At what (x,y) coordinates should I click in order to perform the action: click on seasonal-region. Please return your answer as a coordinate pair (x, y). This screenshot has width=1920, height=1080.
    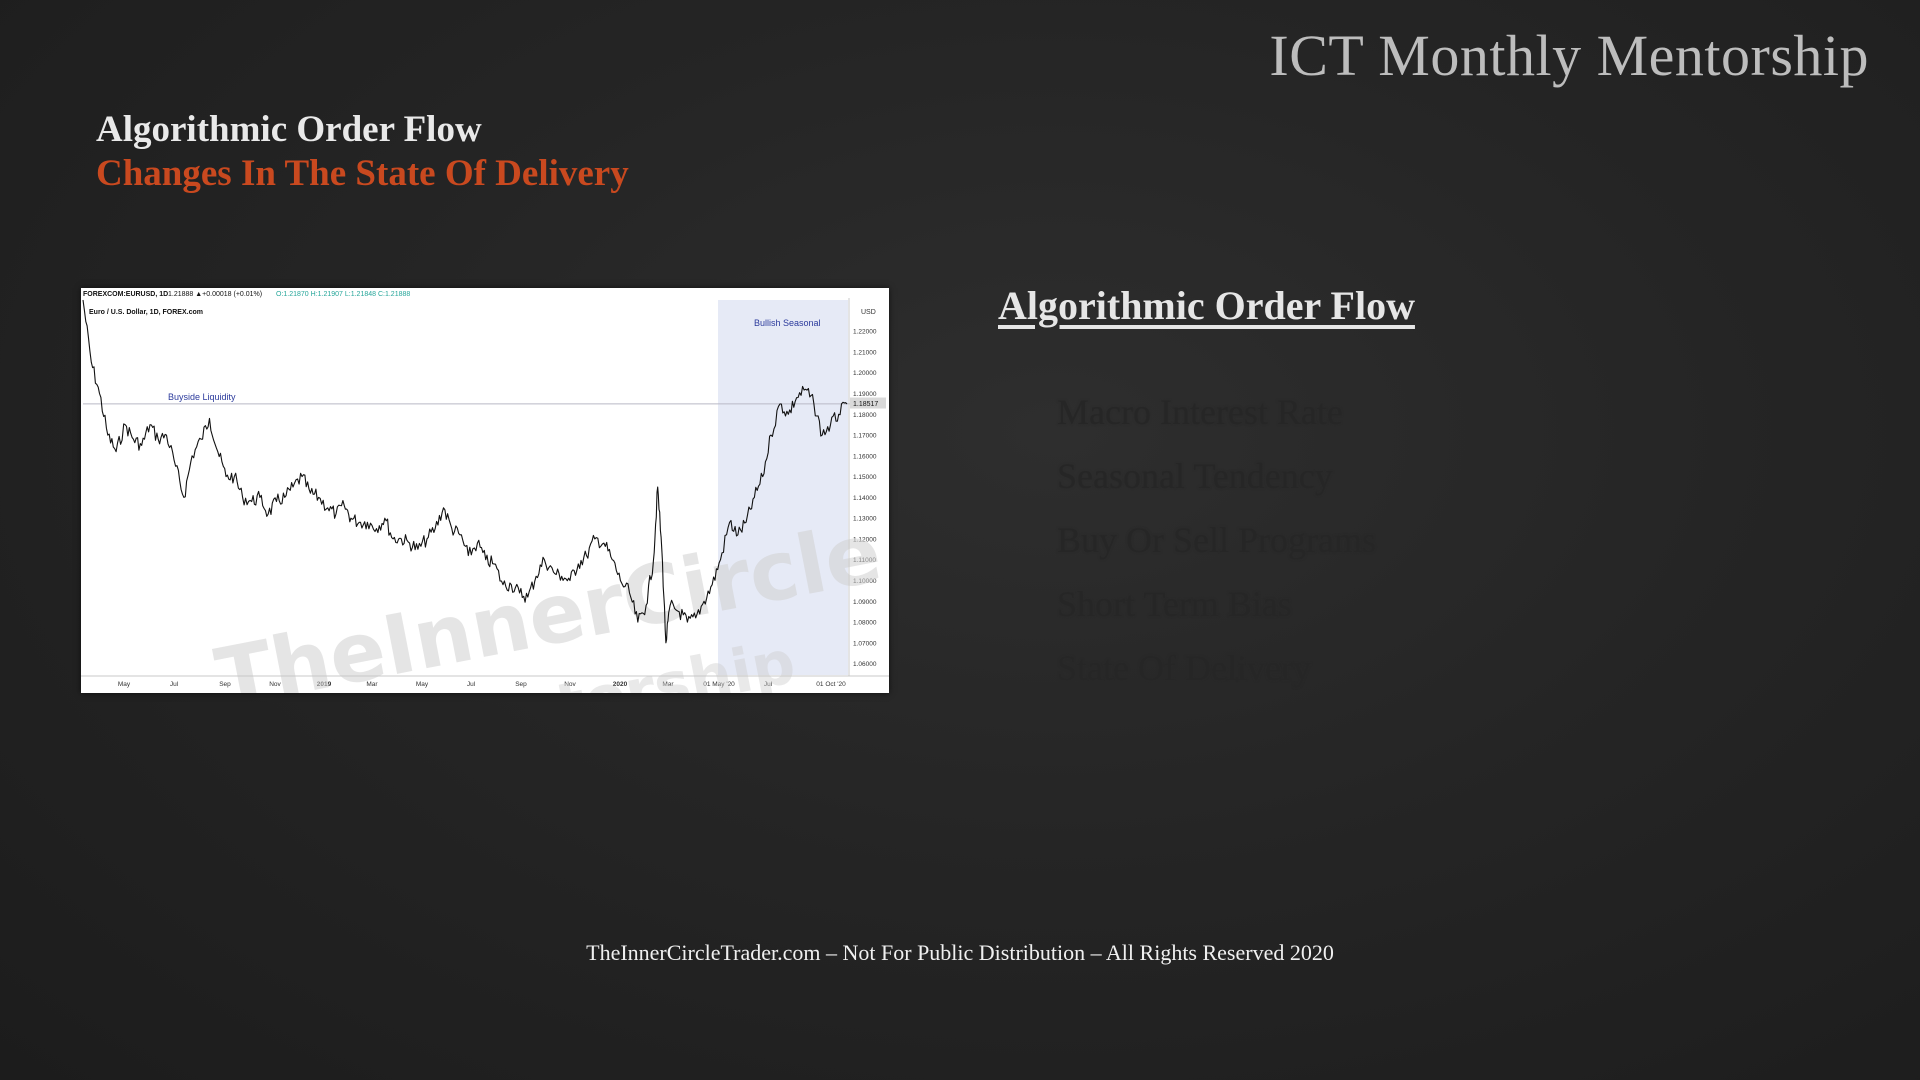
    Looking at the image, I should click on (783, 487).